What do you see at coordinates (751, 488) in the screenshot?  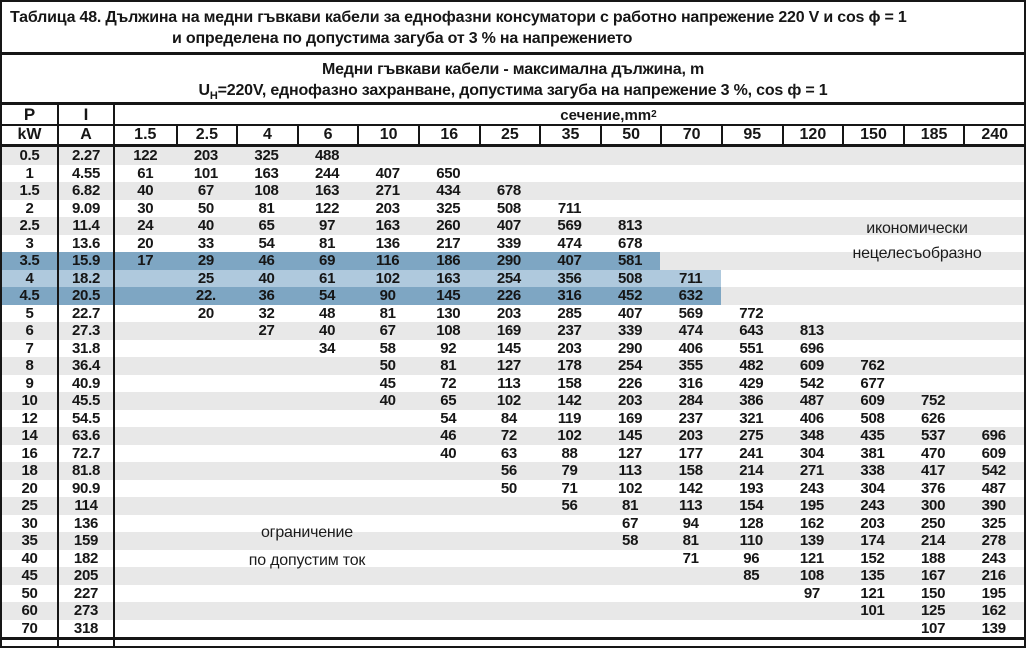 I see `cell-section-95: 193` at bounding box center [751, 488].